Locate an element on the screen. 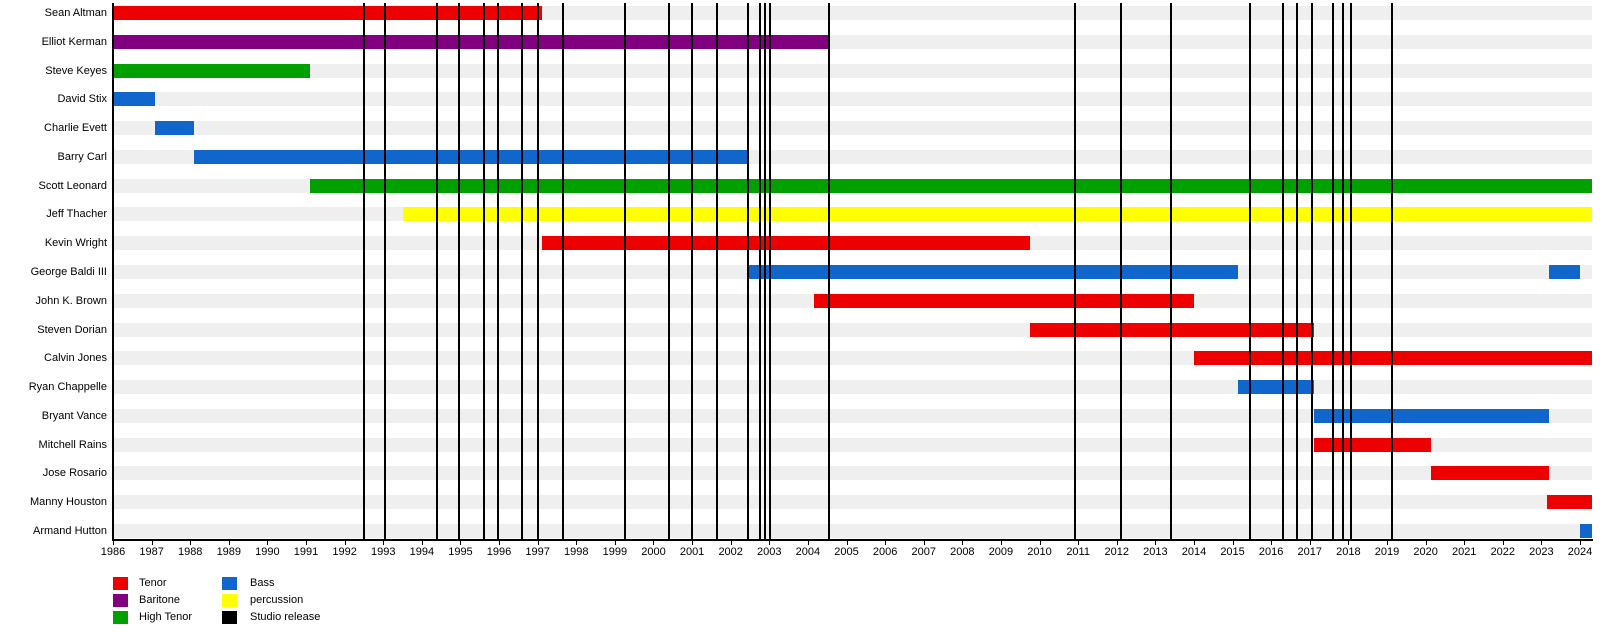 The width and height of the screenshot is (1600, 642). year-tick-label: 2005 is located at coordinates (846, 552).